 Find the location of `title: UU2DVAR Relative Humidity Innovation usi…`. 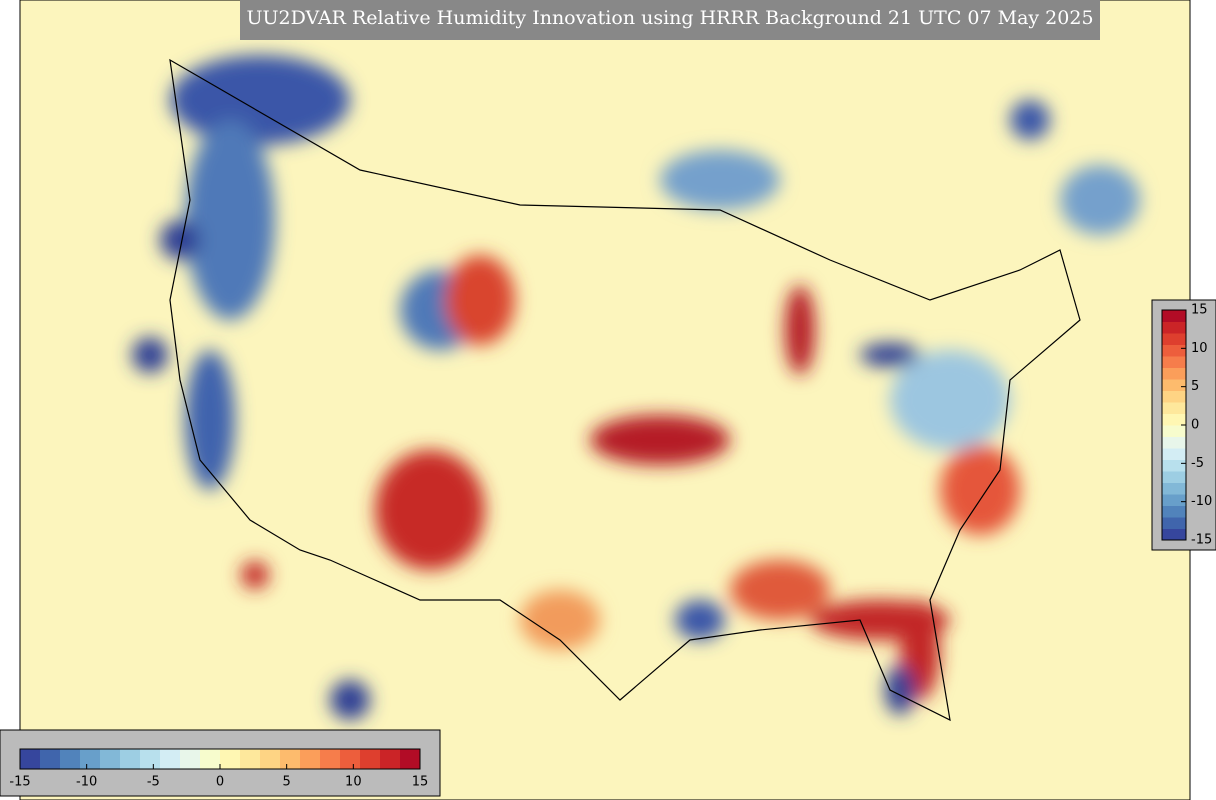

title: UU2DVAR Relative Humidity Innovation usi… is located at coordinates (669, 18).